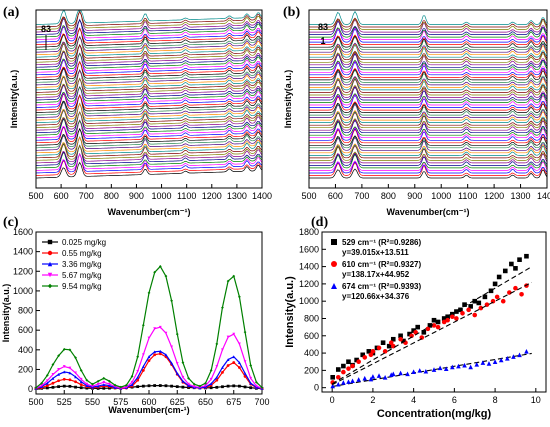  I want to click on x-tick-label: 0, so click(332, 400).